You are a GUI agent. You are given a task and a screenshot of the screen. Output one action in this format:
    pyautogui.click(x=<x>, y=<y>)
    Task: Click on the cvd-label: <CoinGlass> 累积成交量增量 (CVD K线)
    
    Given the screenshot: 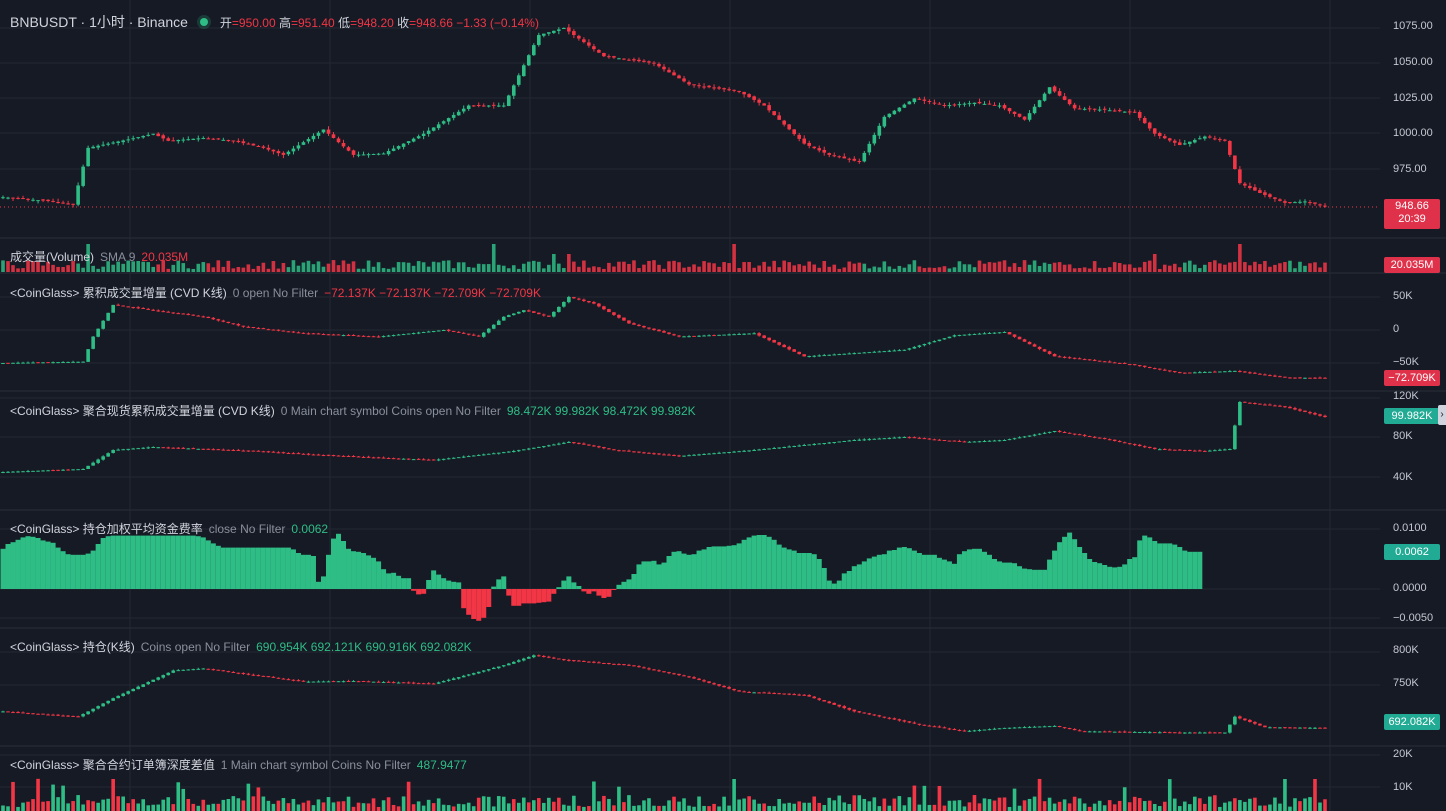 What is the action you would take?
    pyautogui.click(x=118, y=293)
    